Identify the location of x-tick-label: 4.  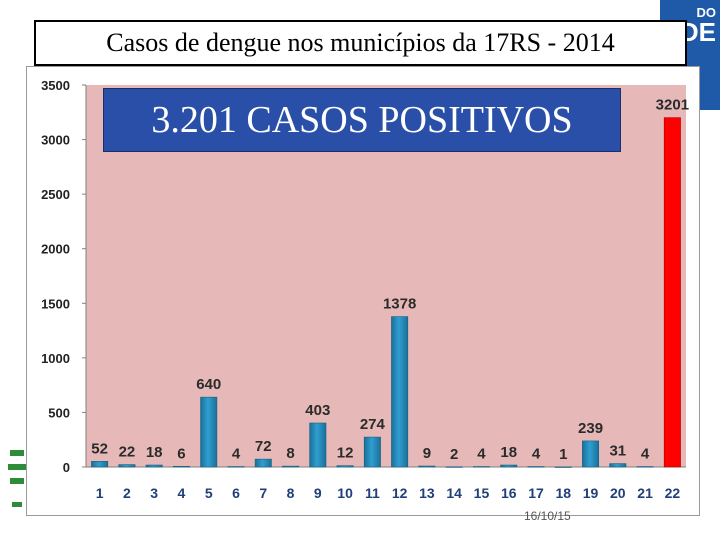
(182, 493).